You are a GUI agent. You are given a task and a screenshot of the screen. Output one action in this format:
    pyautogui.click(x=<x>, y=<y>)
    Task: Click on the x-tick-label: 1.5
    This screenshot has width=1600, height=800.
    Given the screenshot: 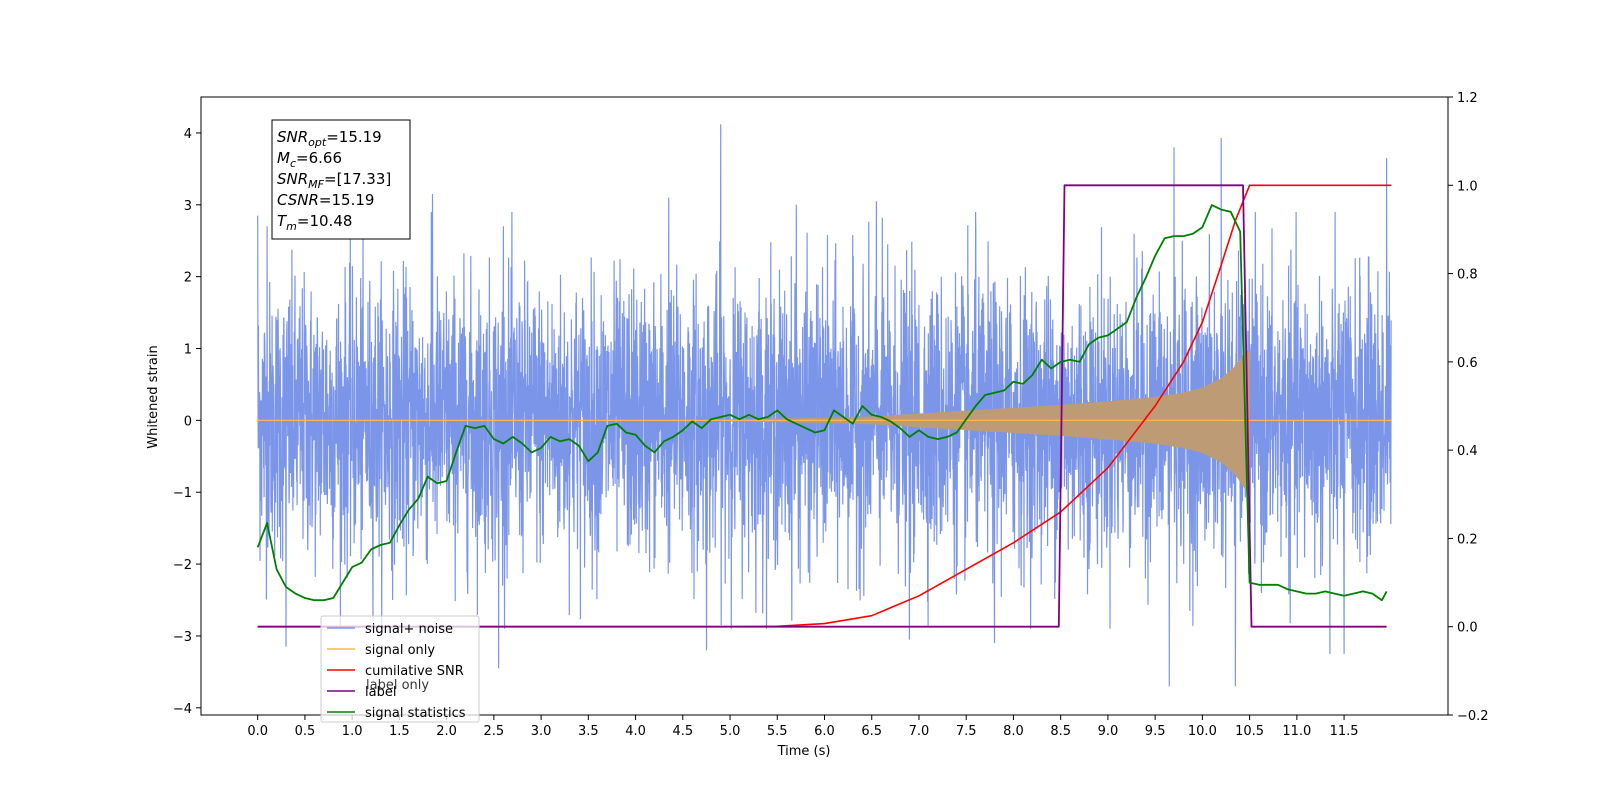 What is the action you would take?
    pyautogui.click(x=399, y=731)
    